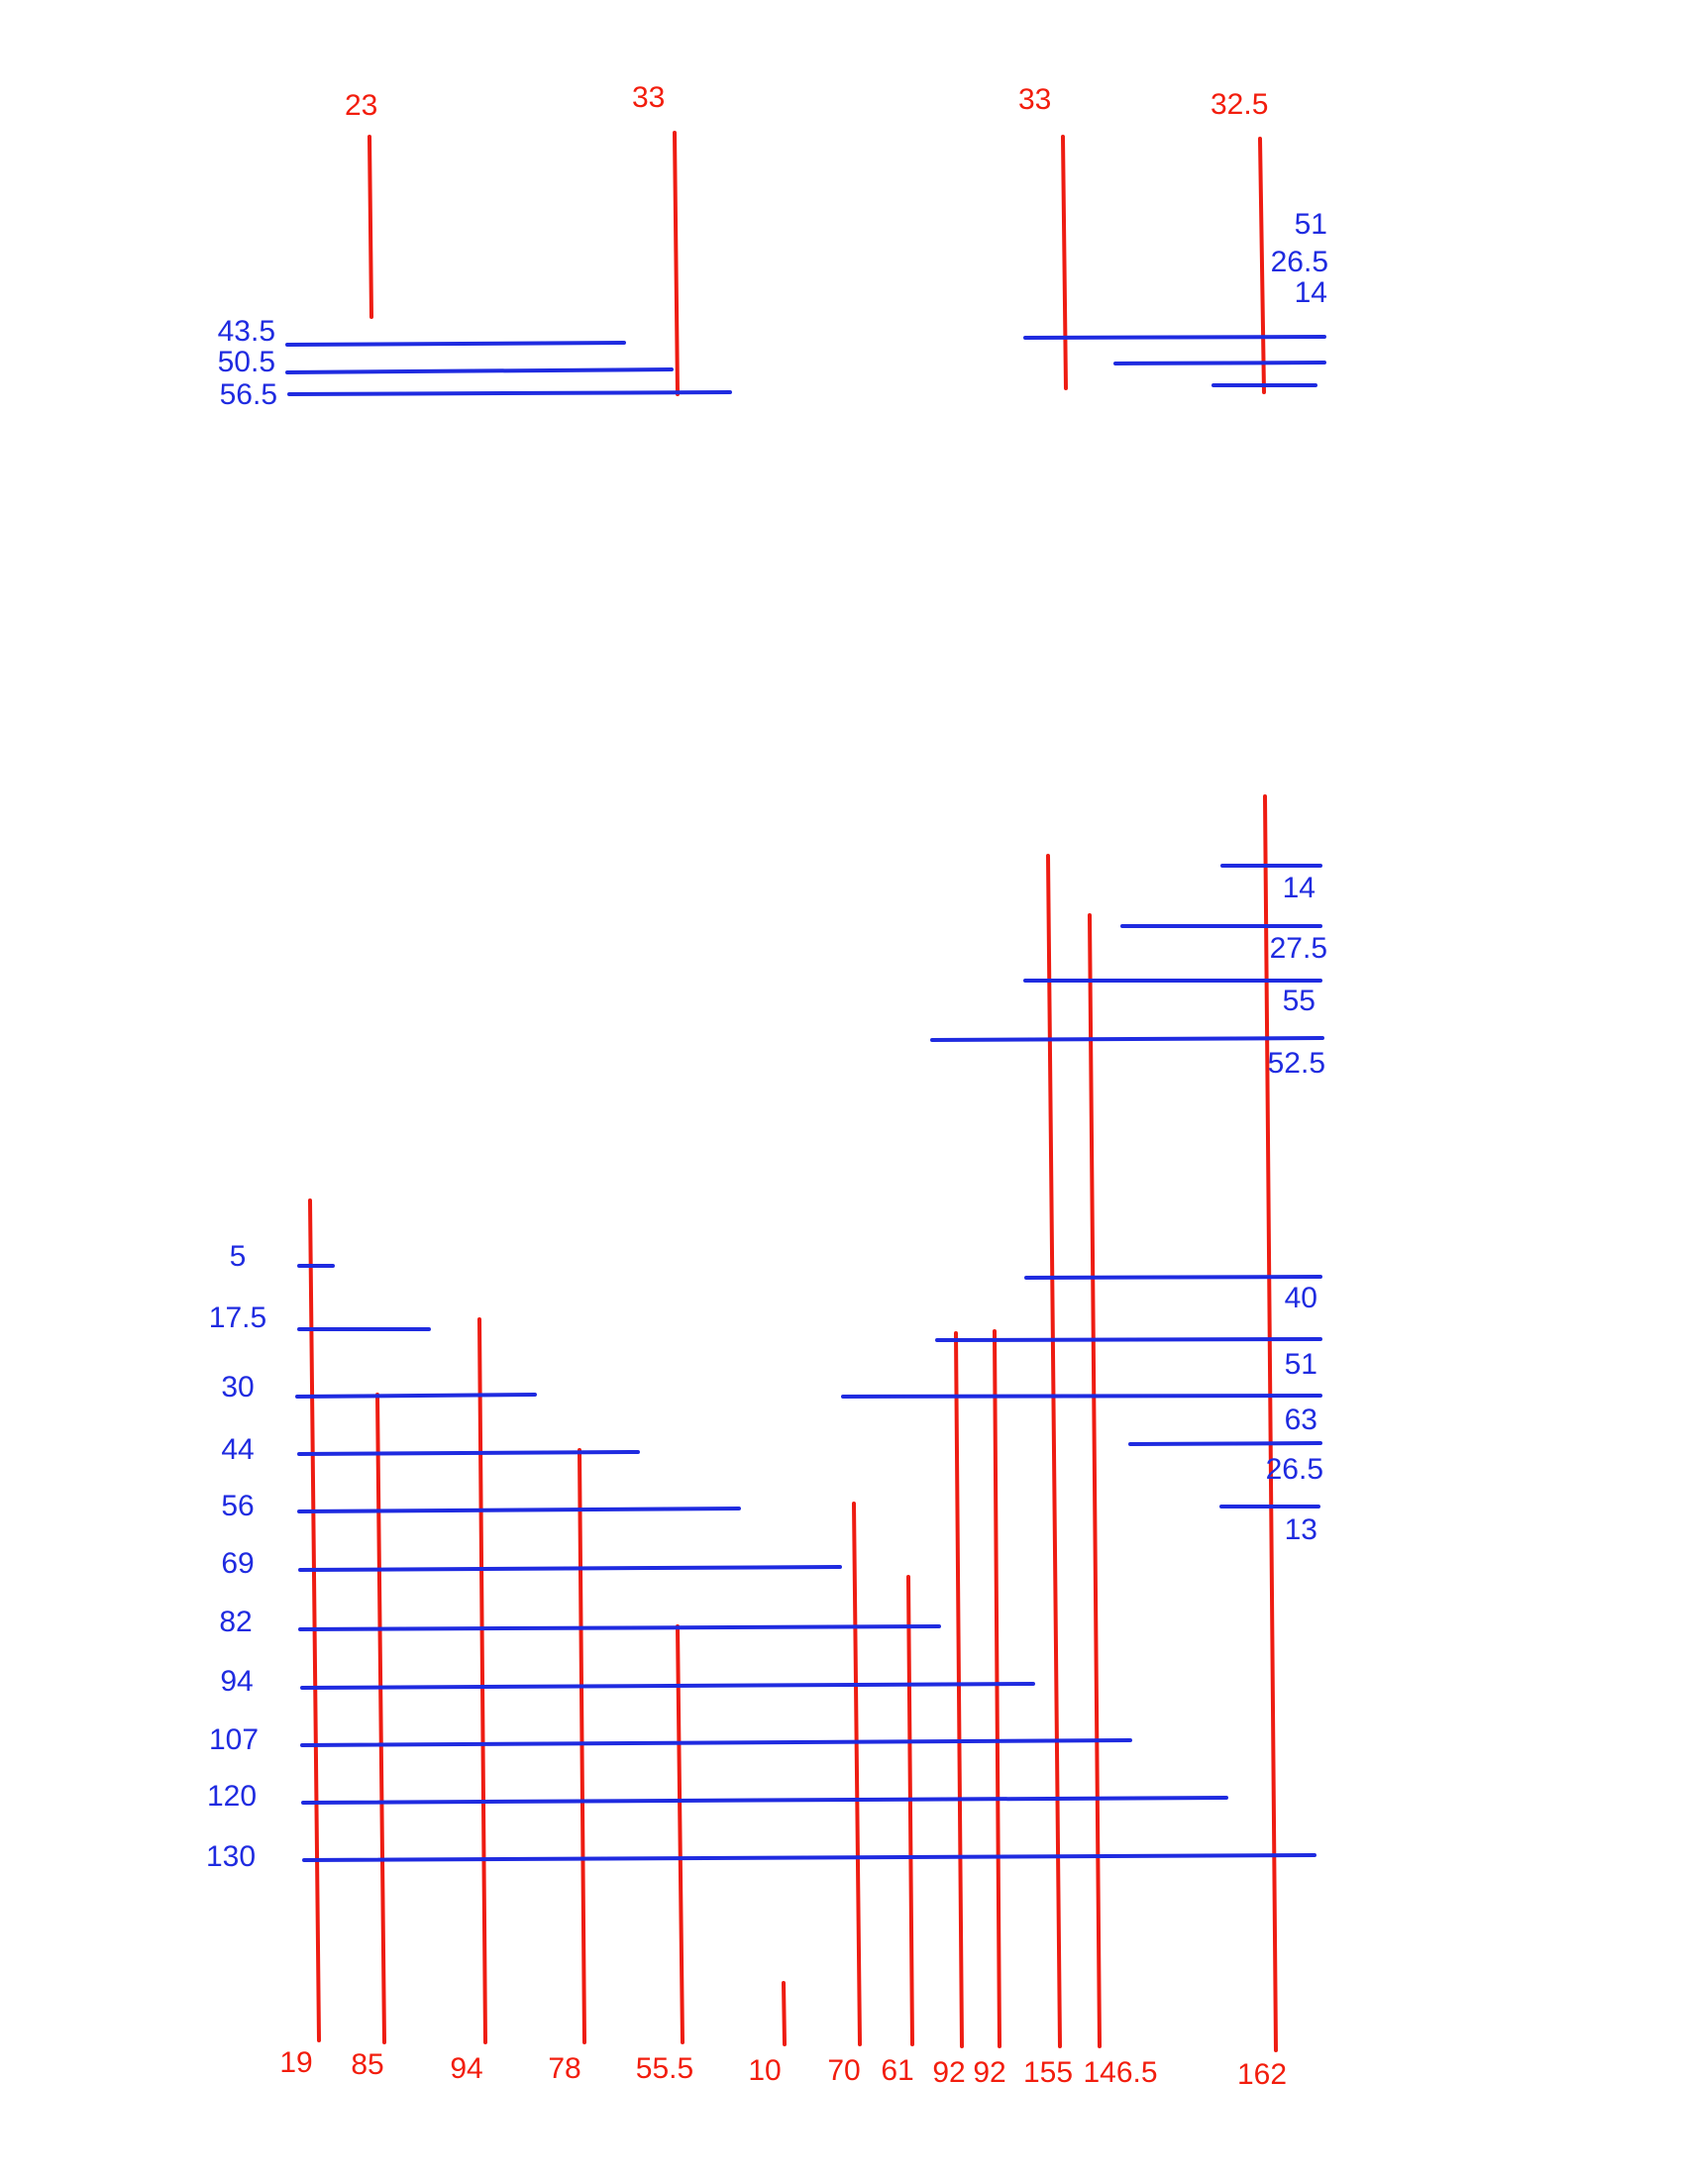 The width and height of the screenshot is (1684, 2184). I want to click on horizontal-label: 50.5, so click(247, 362).